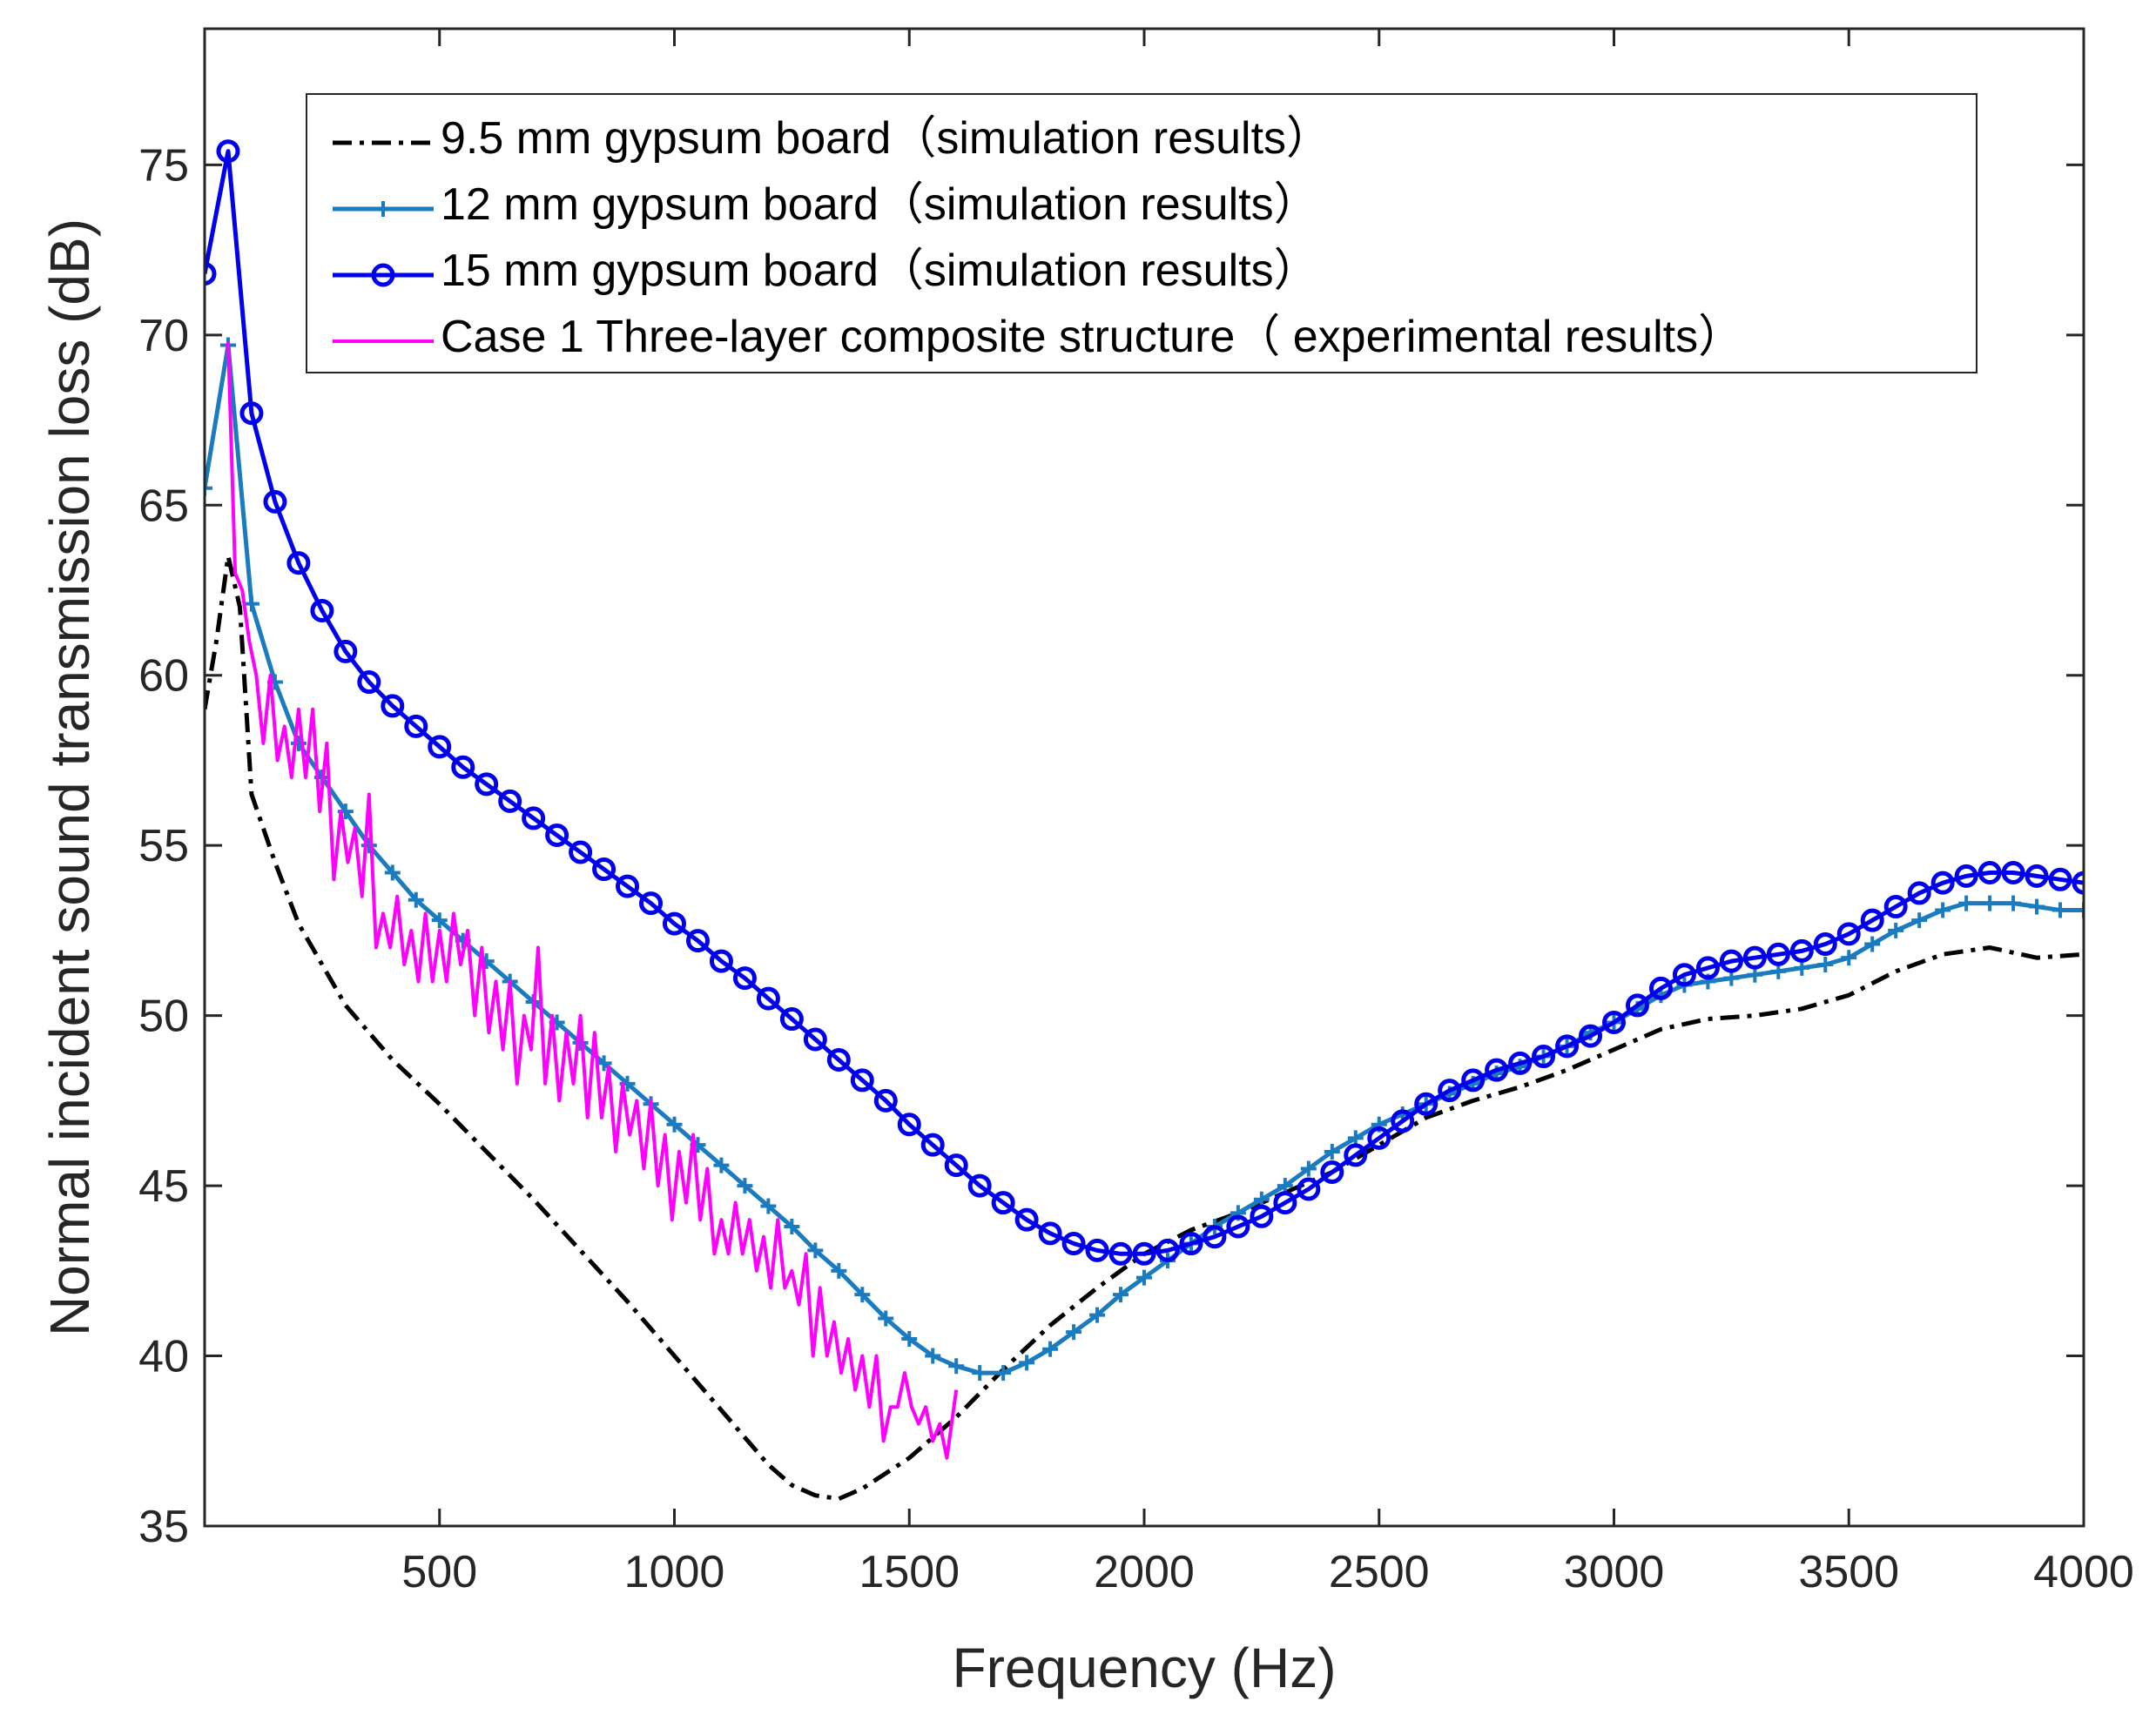 This screenshot has width=2156, height=1728. What do you see at coordinates (880, 270) in the screenshot?
I see `legend-label-15mm: 15 mm gypsum board（simulation results）` at bounding box center [880, 270].